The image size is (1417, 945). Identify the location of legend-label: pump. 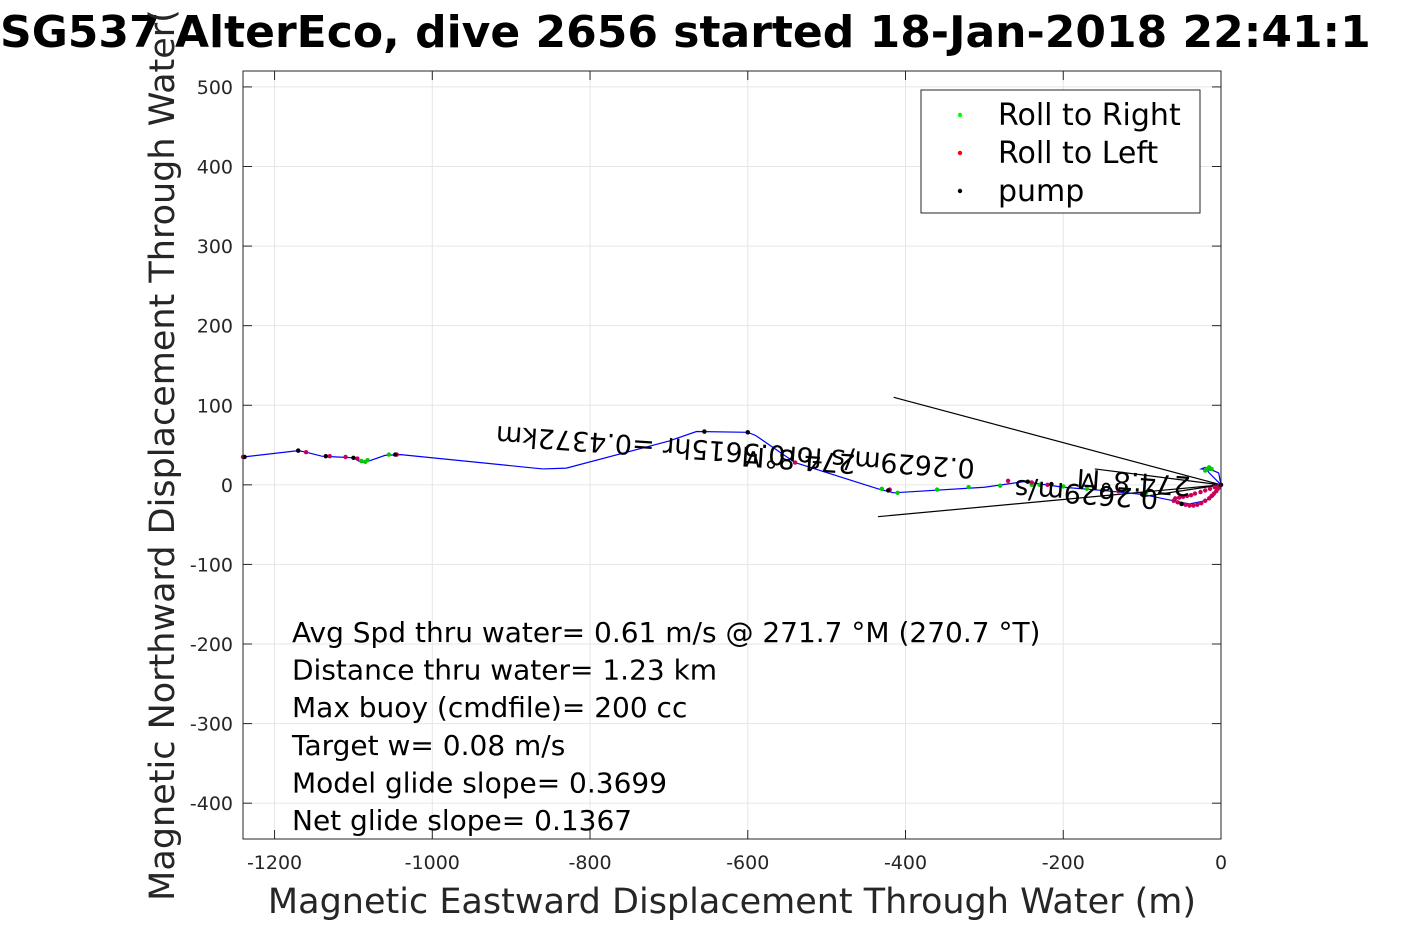
(1041, 191).